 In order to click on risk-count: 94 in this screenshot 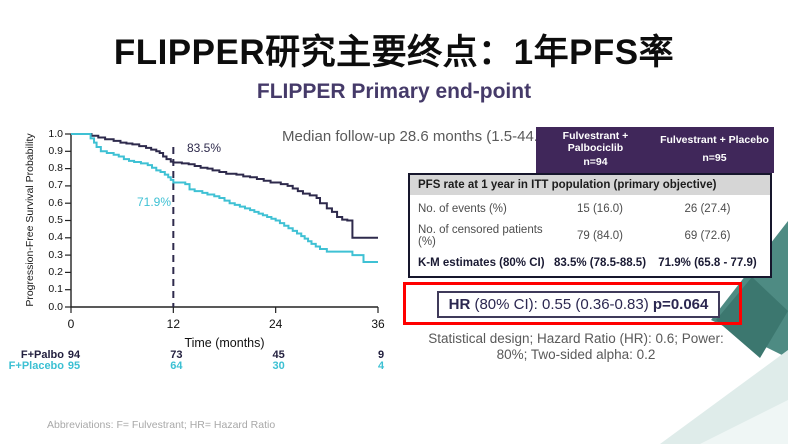, I will do `click(74, 355)`.